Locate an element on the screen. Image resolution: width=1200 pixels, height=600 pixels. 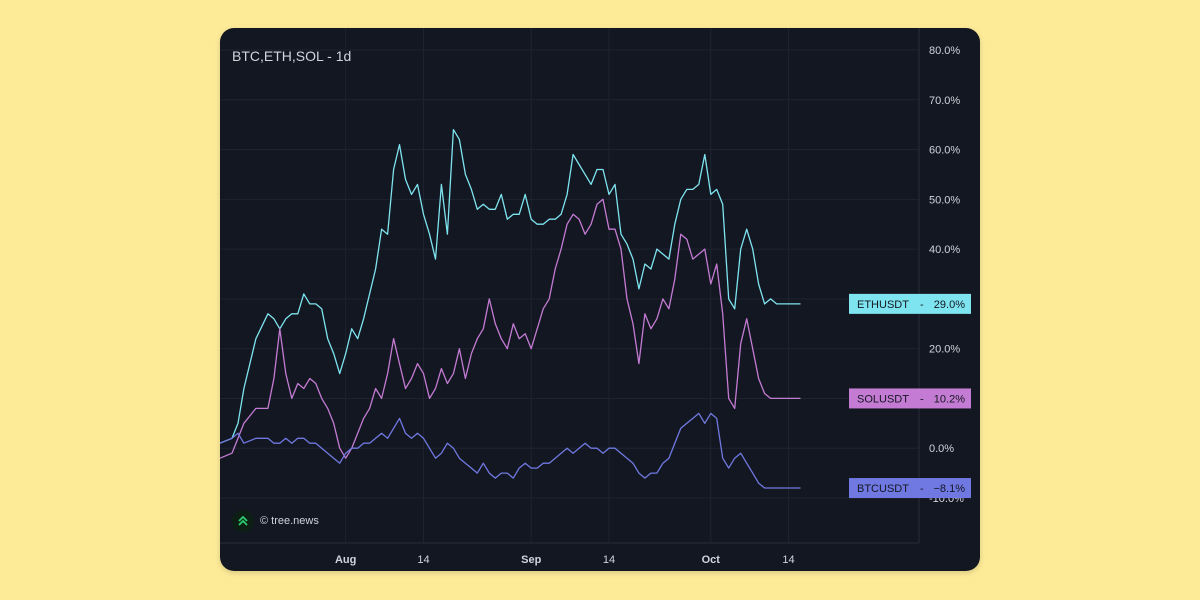
chart-title: BTC,ETH,SOL - 1d is located at coordinates (292, 56).